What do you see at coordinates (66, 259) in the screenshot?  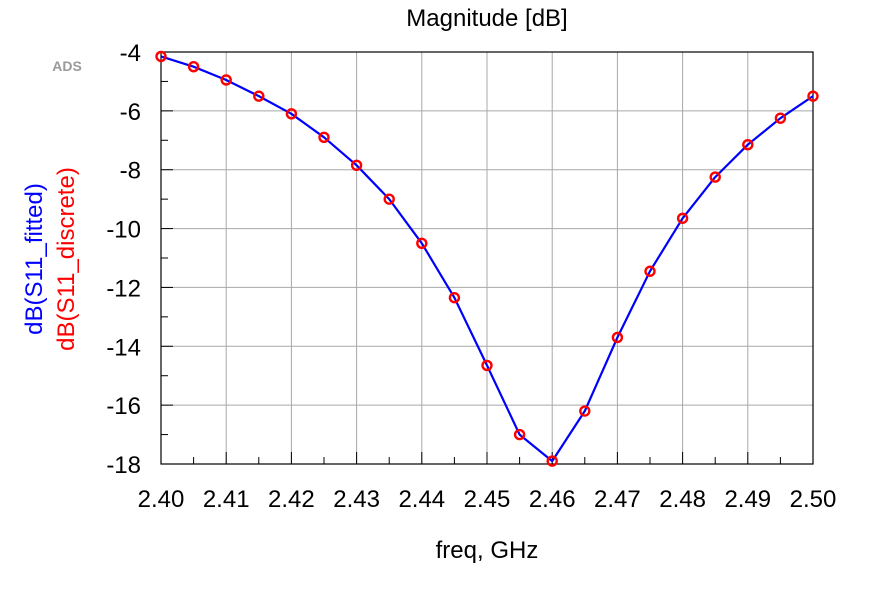 I see `y-axis-label-discrete: dB(S11_discrete)` at bounding box center [66, 259].